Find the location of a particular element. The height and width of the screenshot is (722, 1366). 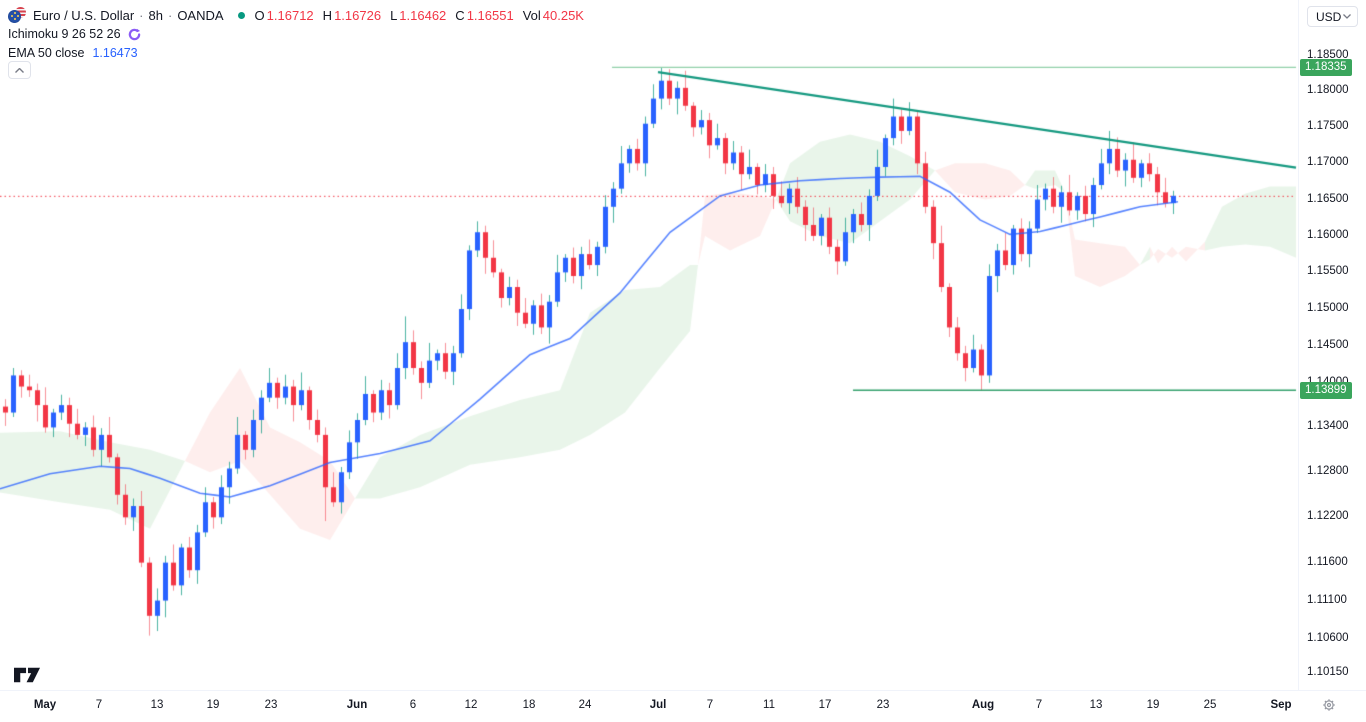

open-letter: O is located at coordinates (259, 15).